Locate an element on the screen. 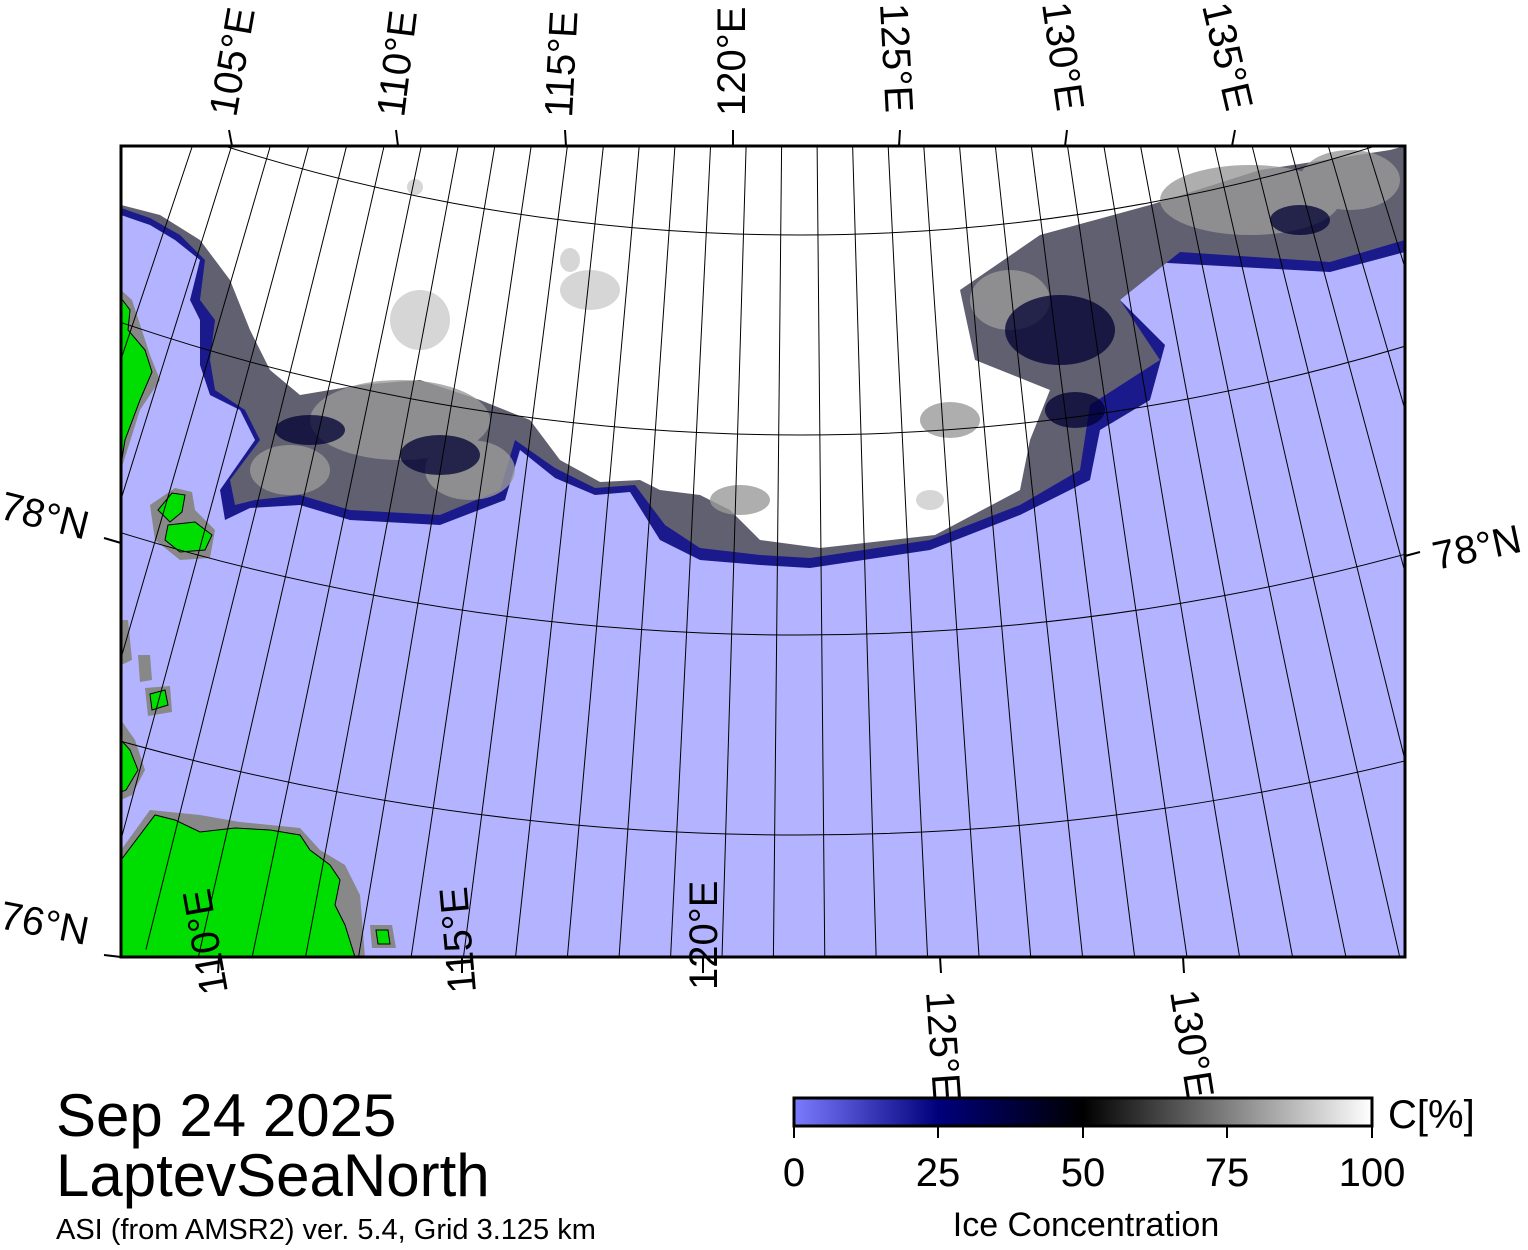  colorbar-tick-50: 50 is located at coordinates (1083, 1173).